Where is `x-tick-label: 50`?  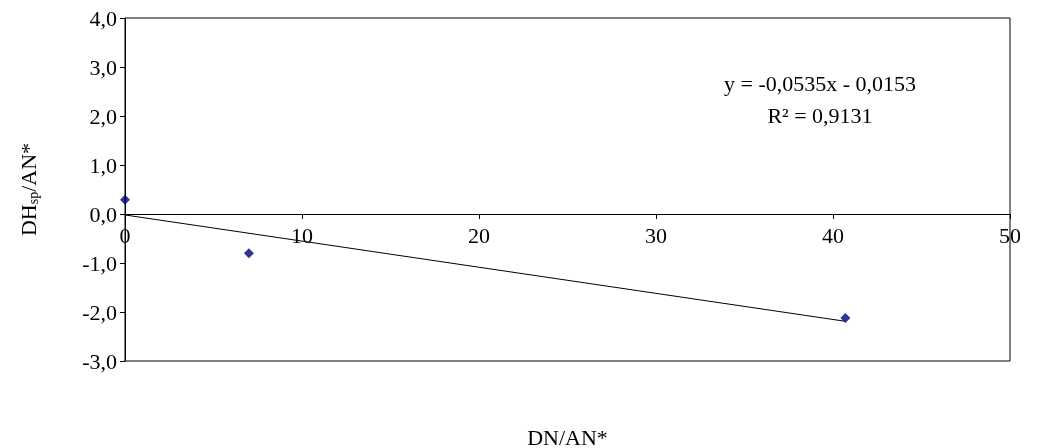
x-tick-label: 50 is located at coordinates (1010, 235).